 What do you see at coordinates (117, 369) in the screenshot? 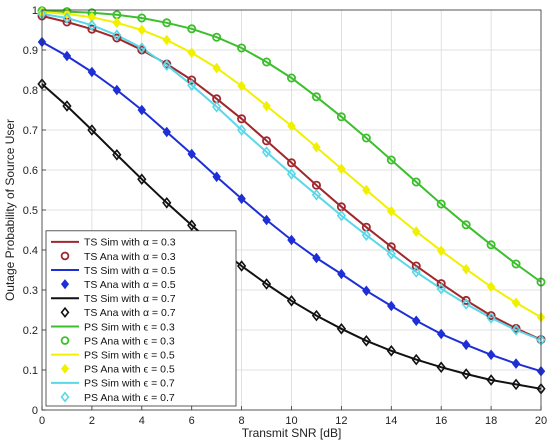
I see `legend-entry: PS Ana with ϵ = 0.5` at bounding box center [117, 369].